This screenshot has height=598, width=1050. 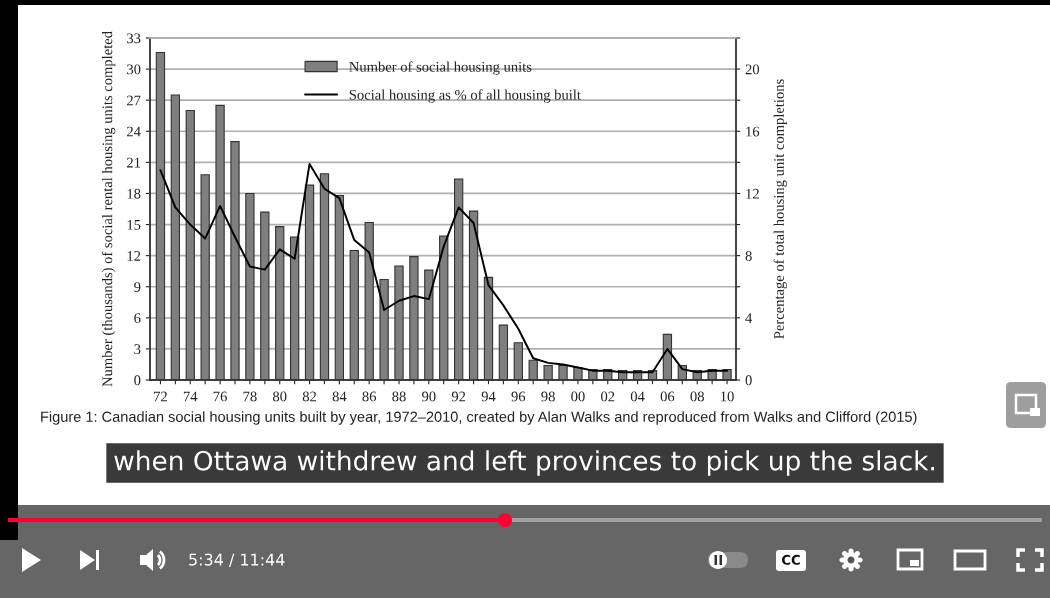 What do you see at coordinates (309, 396) in the screenshot?
I see `x-tick-label: 82` at bounding box center [309, 396].